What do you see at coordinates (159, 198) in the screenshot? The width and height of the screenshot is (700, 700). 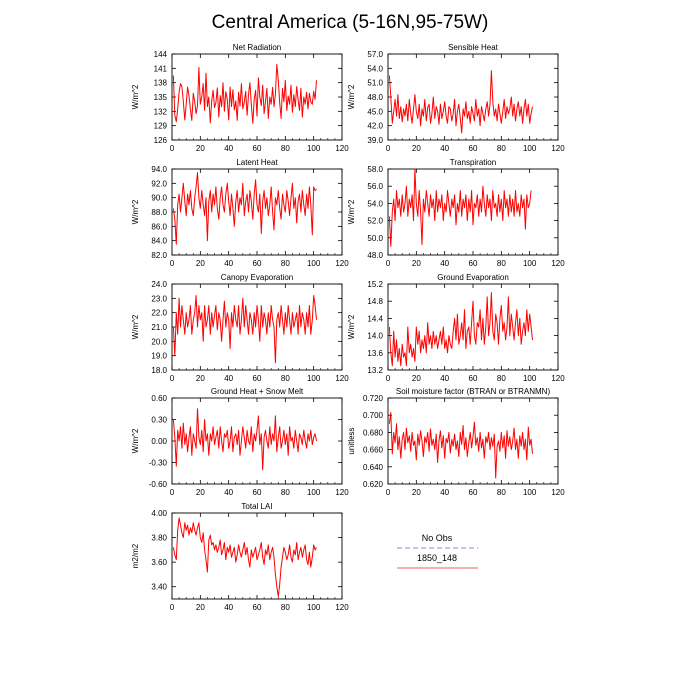 I see `y-tick-label: 90.0` at bounding box center [159, 198].